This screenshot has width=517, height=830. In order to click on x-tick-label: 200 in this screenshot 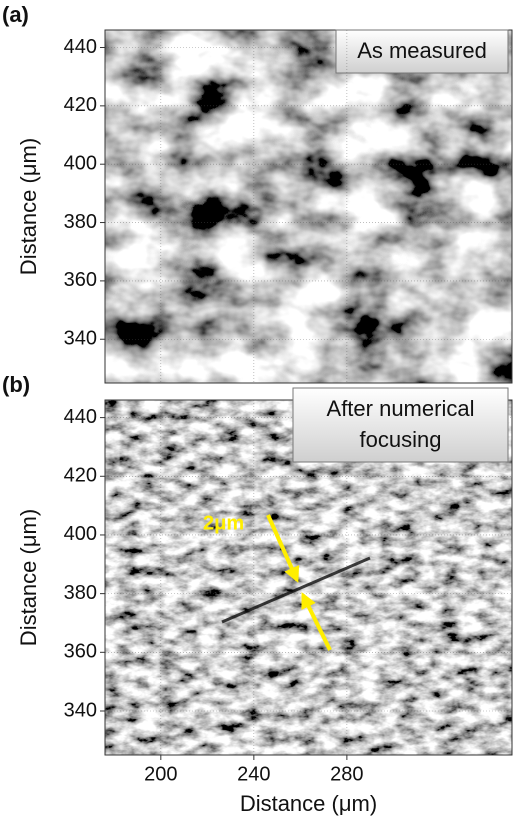, I will do `click(160, 774)`.